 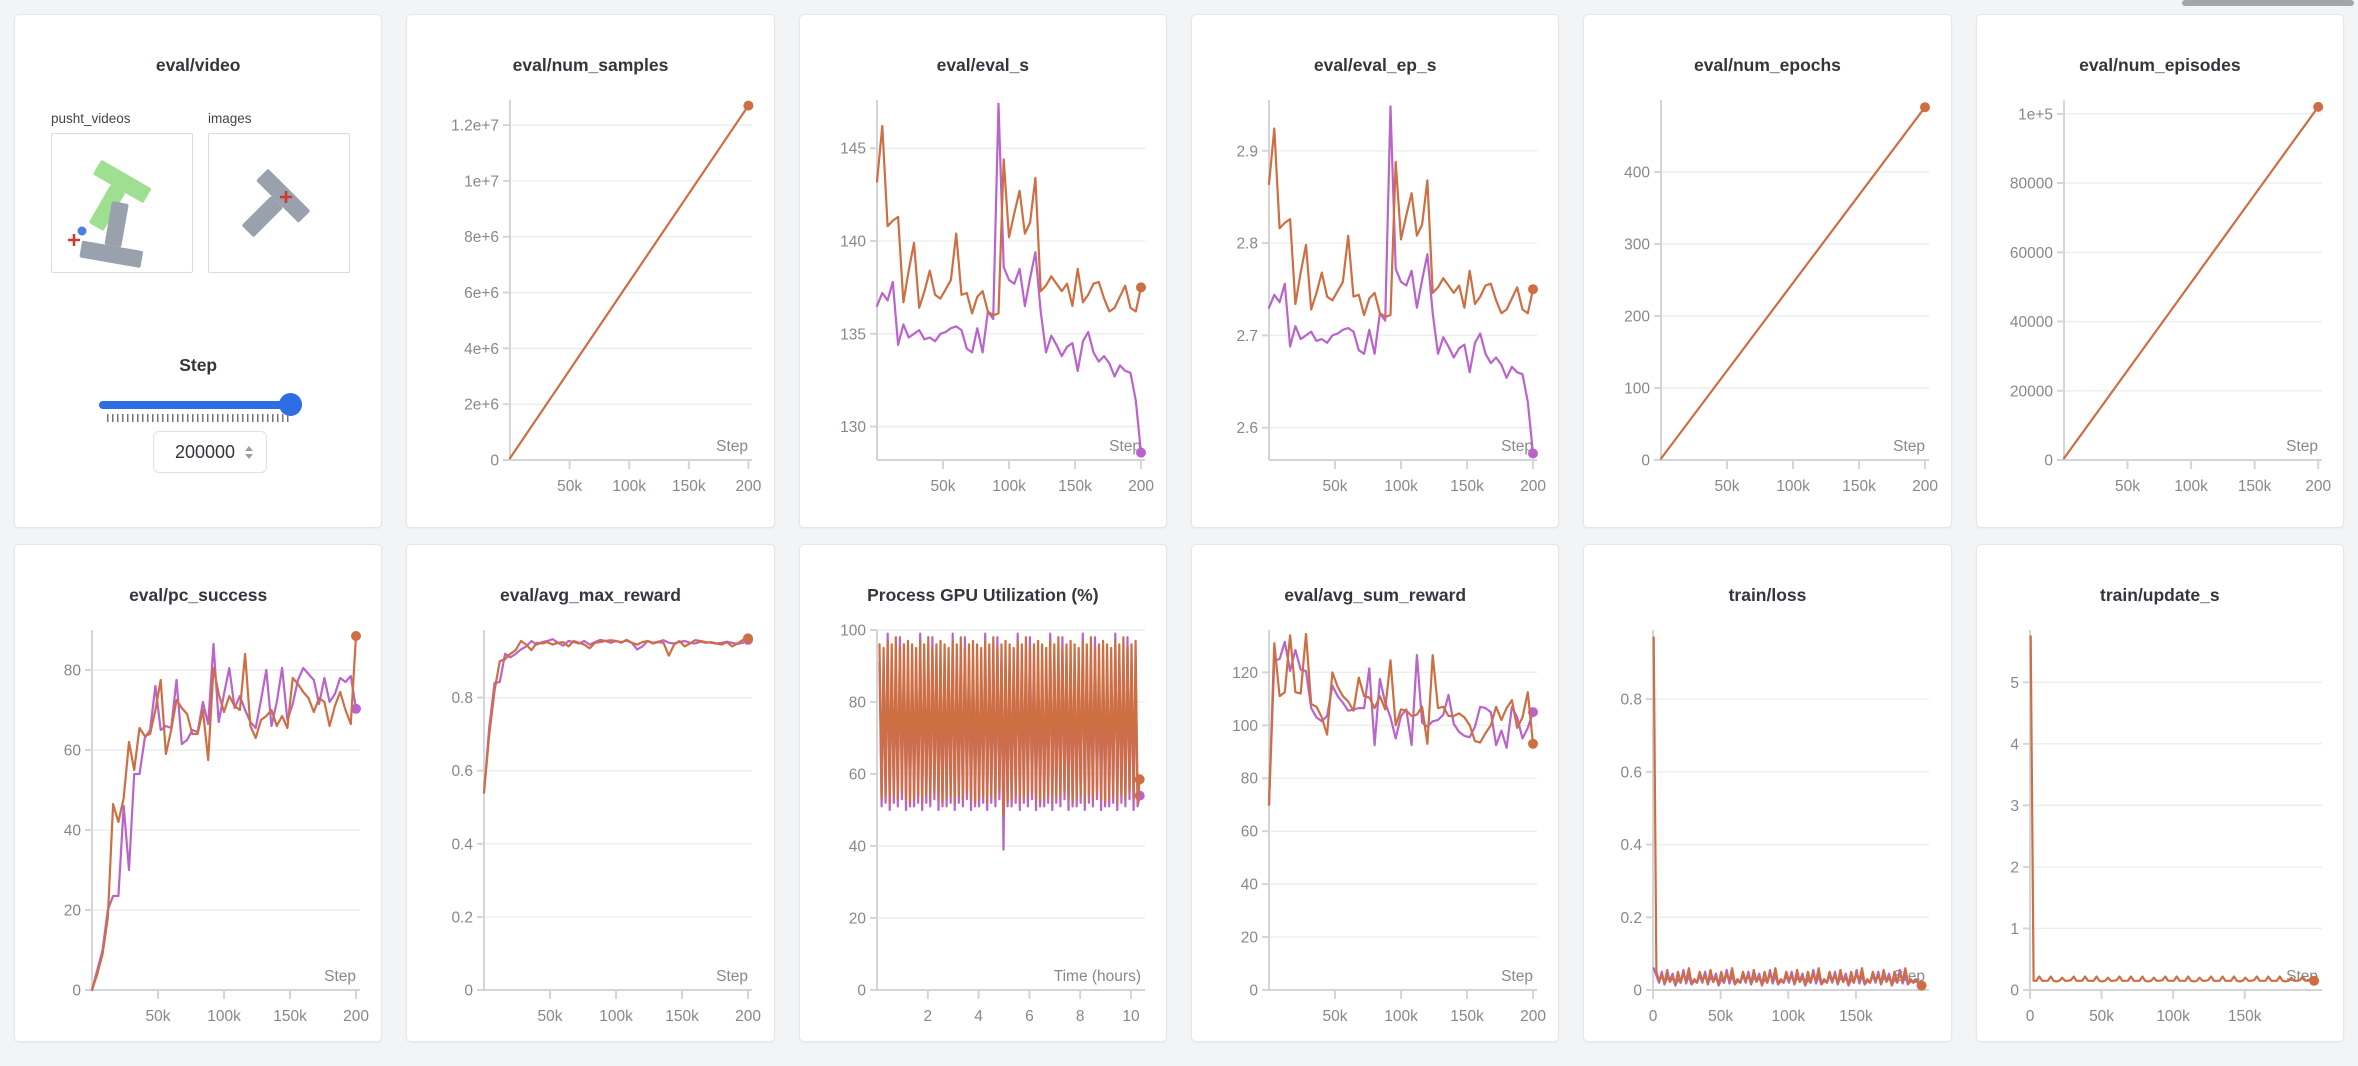 I want to click on svg-text: 1.2e+7, so click(x=476, y=126).